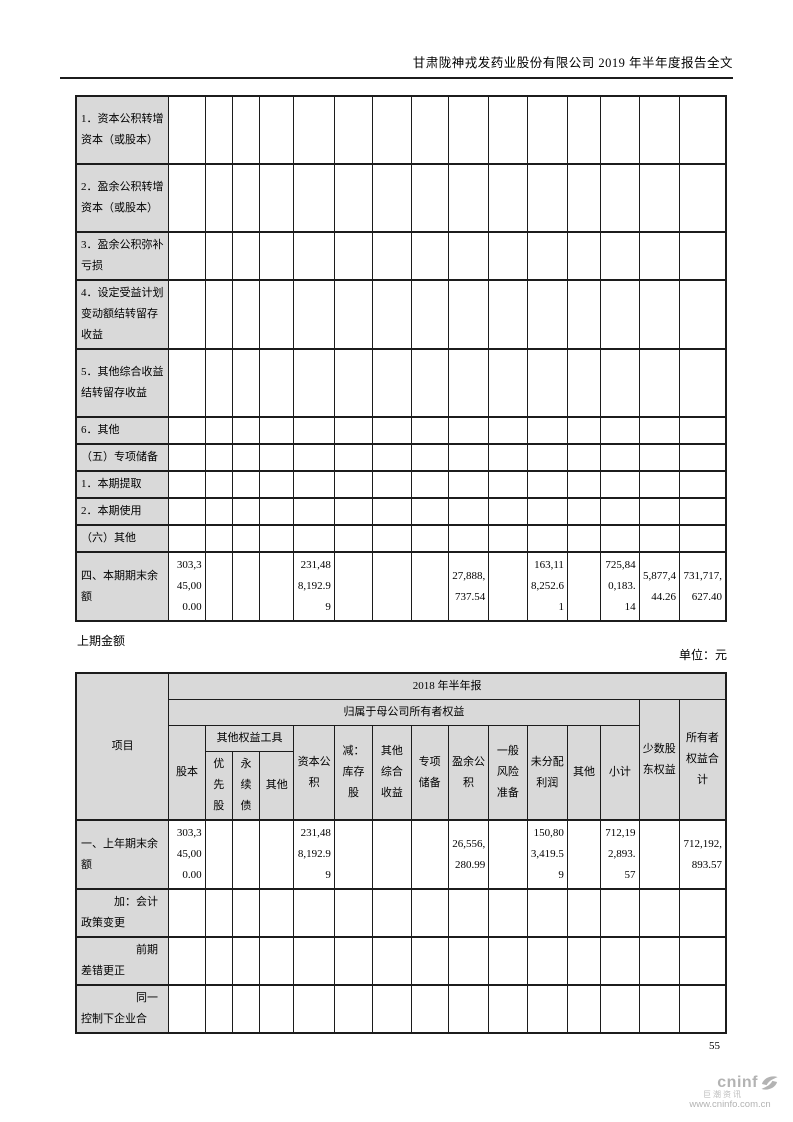  What do you see at coordinates (620, 586) in the screenshot?
I see `value-cell: 725,840,183.14` at bounding box center [620, 586].